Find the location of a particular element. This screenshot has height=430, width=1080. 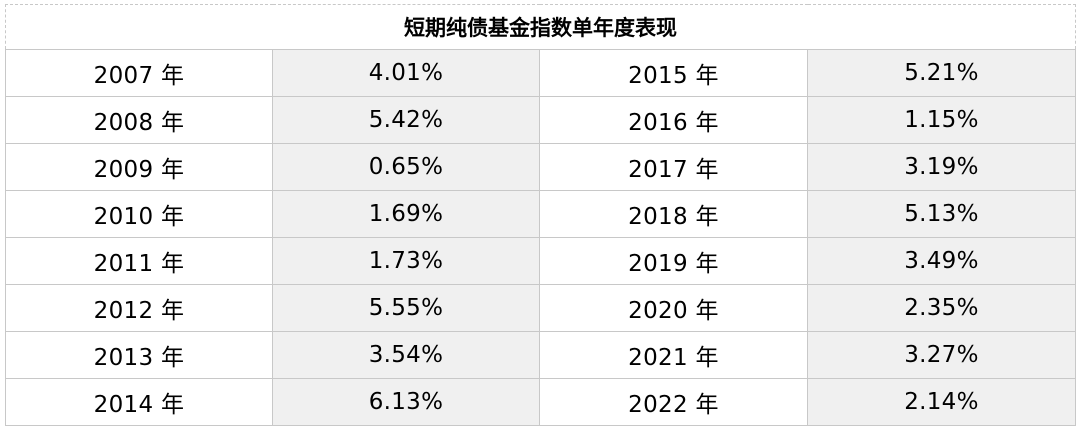

right-value-cell: 2.35% is located at coordinates (941, 308).